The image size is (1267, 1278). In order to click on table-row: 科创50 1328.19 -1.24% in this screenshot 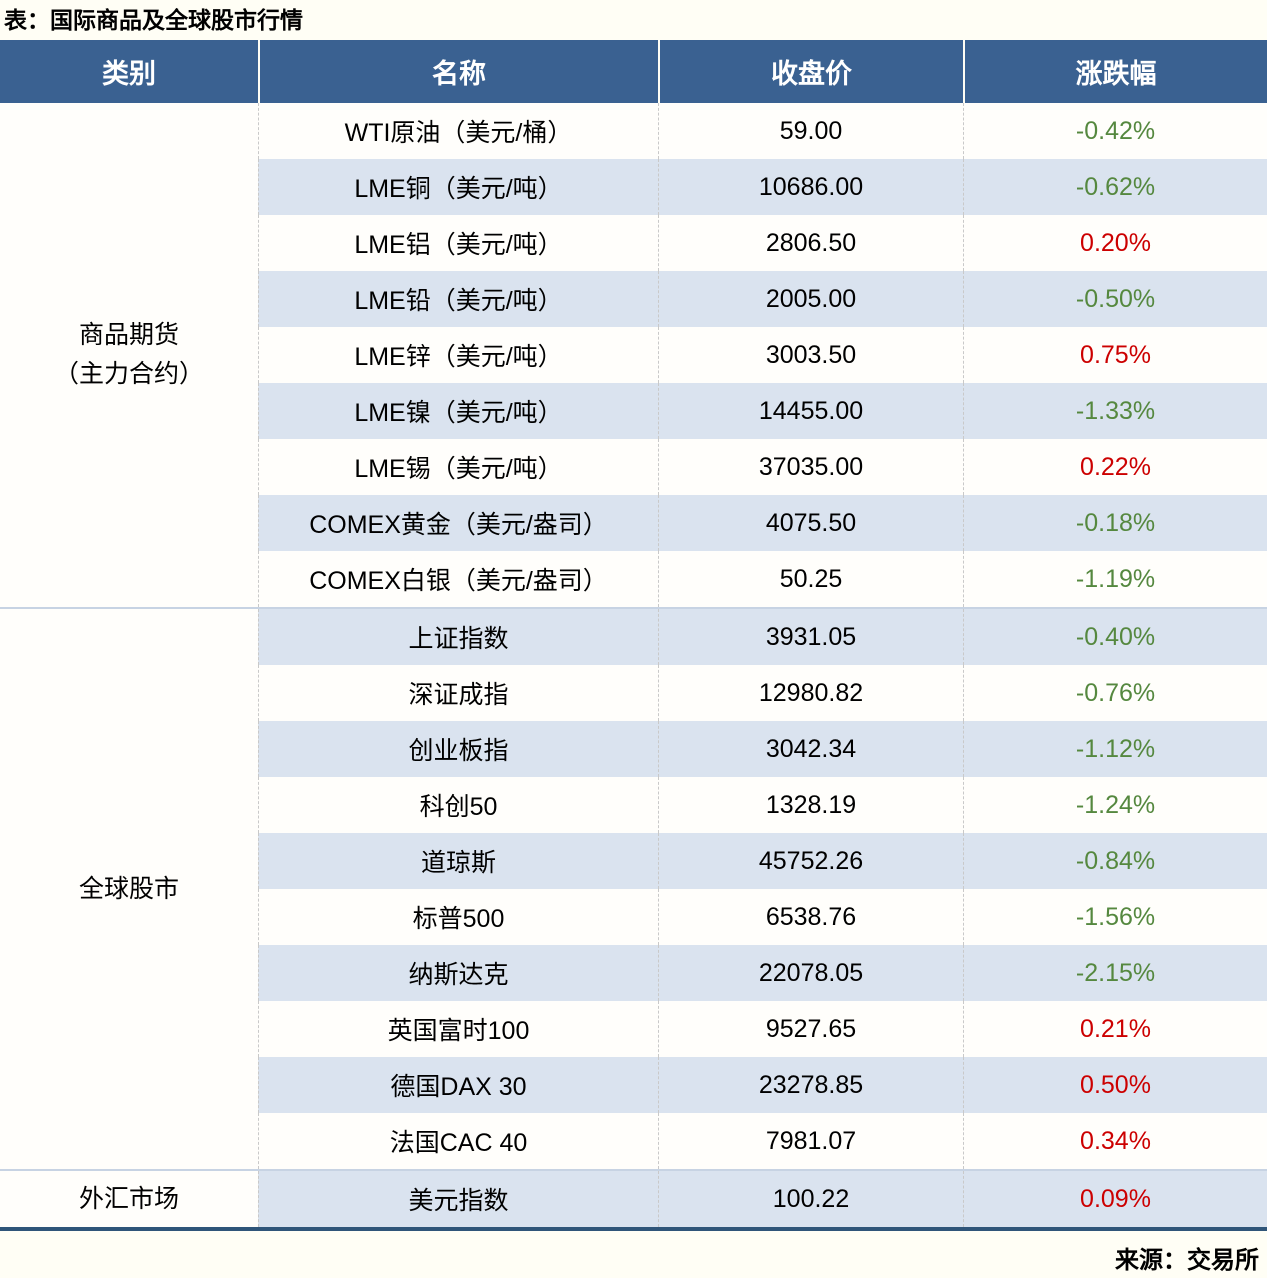, I will do `click(762, 805)`.